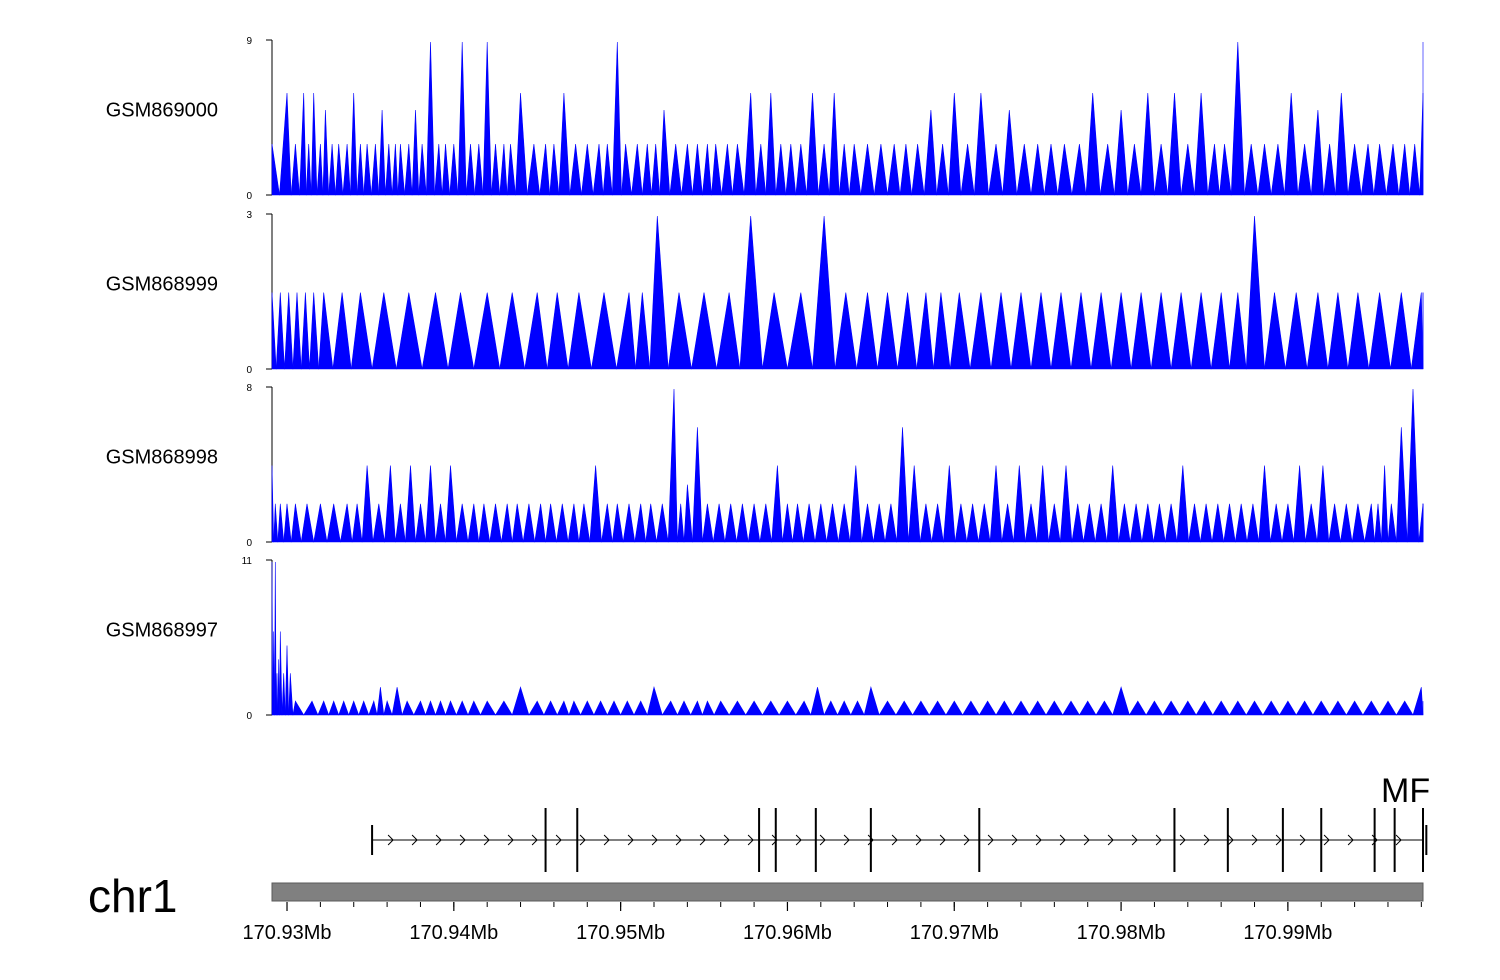  What do you see at coordinates (249, 388) in the screenshot?
I see `y-tick-label-max: 8` at bounding box center [249, 388].